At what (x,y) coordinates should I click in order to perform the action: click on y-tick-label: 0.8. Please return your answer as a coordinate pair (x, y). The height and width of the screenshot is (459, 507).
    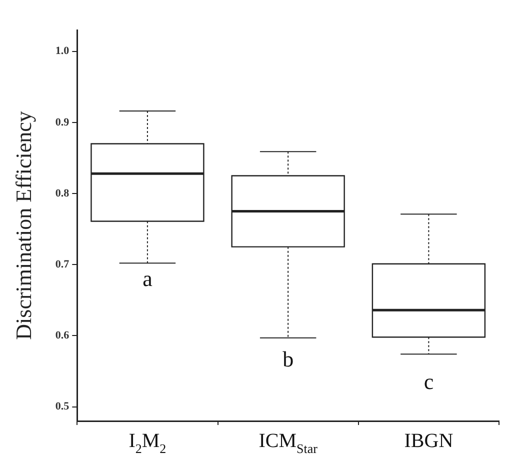
    Looking at the image, I should click on (62, 193).